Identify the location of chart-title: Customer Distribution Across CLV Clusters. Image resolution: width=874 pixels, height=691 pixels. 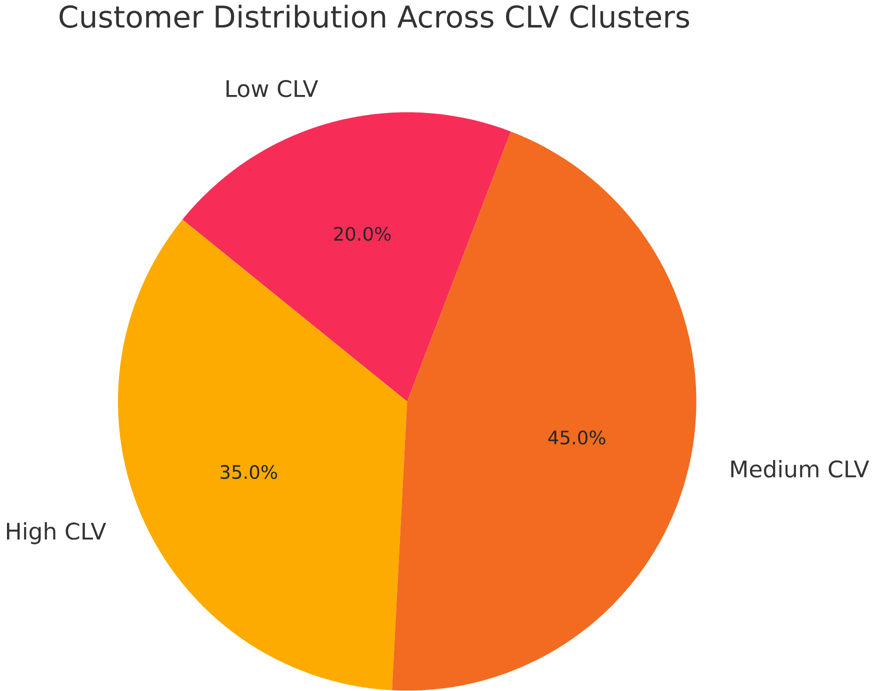
(375, 16).